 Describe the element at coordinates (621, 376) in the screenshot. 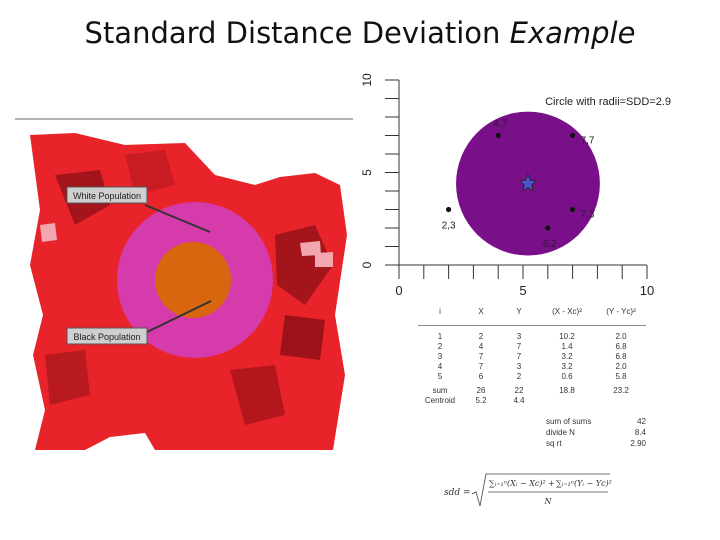

I see `table-cell: 5.8` at that location.